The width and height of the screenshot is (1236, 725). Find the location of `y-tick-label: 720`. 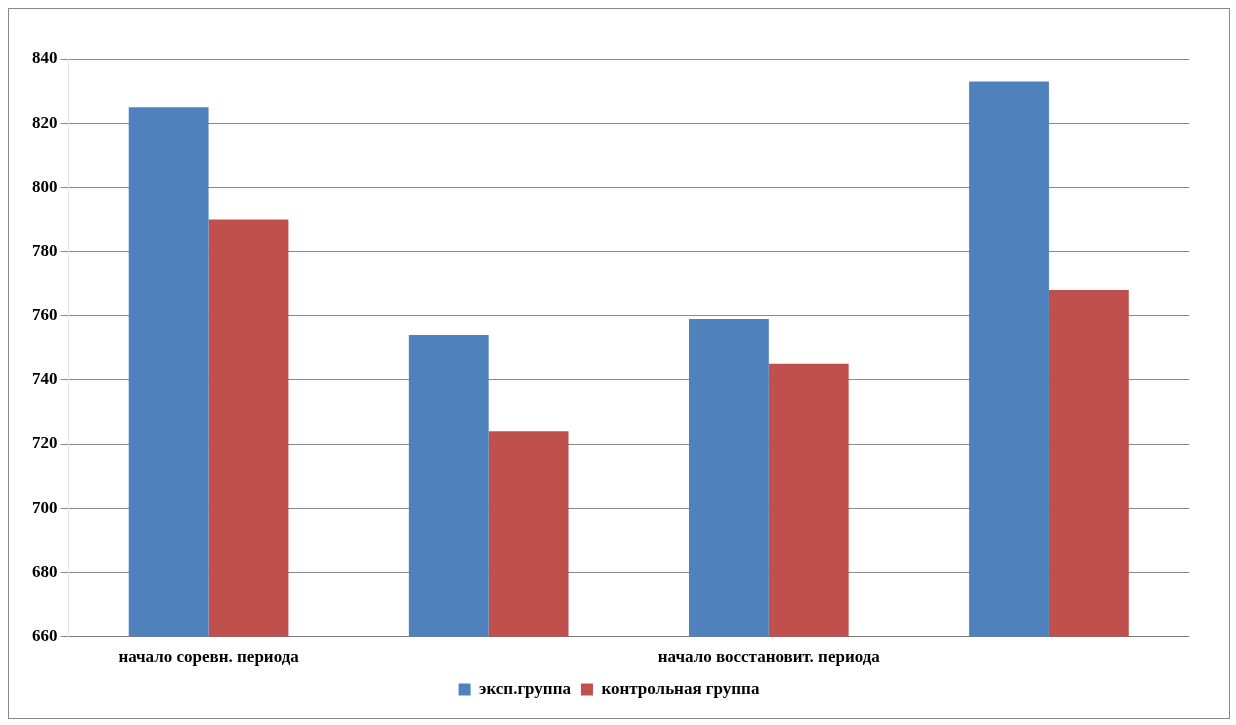

y-tick-label: 720 is located at coordinates (45, 443).